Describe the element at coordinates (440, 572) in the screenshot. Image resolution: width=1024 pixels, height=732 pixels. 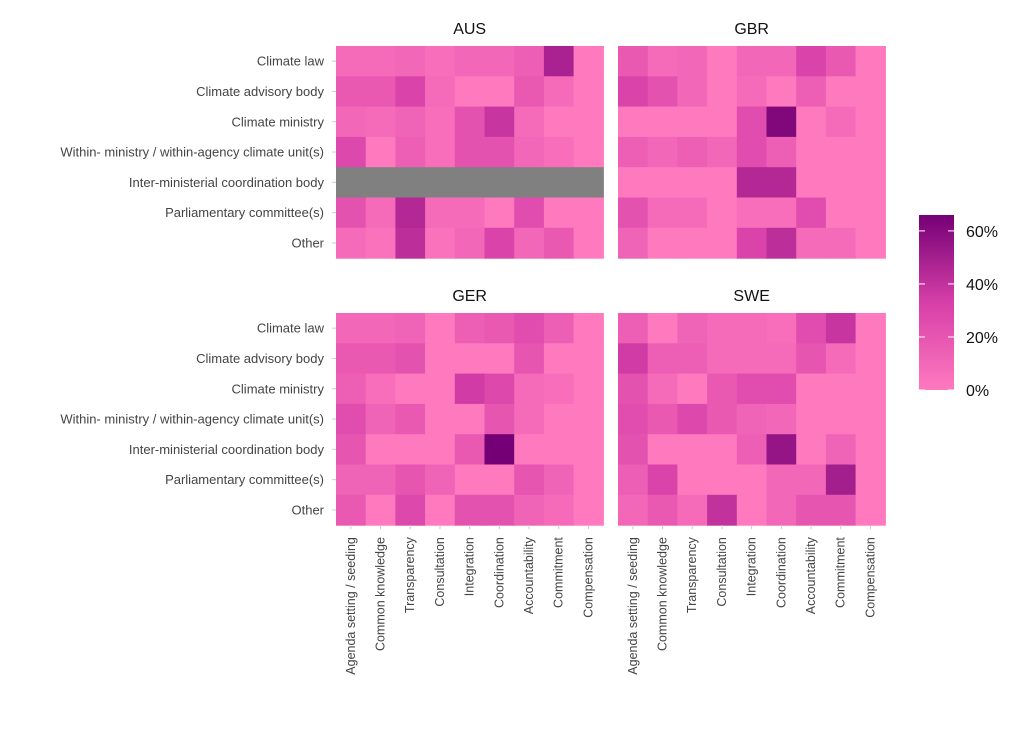
I see `column-label: Consultation` at that location.